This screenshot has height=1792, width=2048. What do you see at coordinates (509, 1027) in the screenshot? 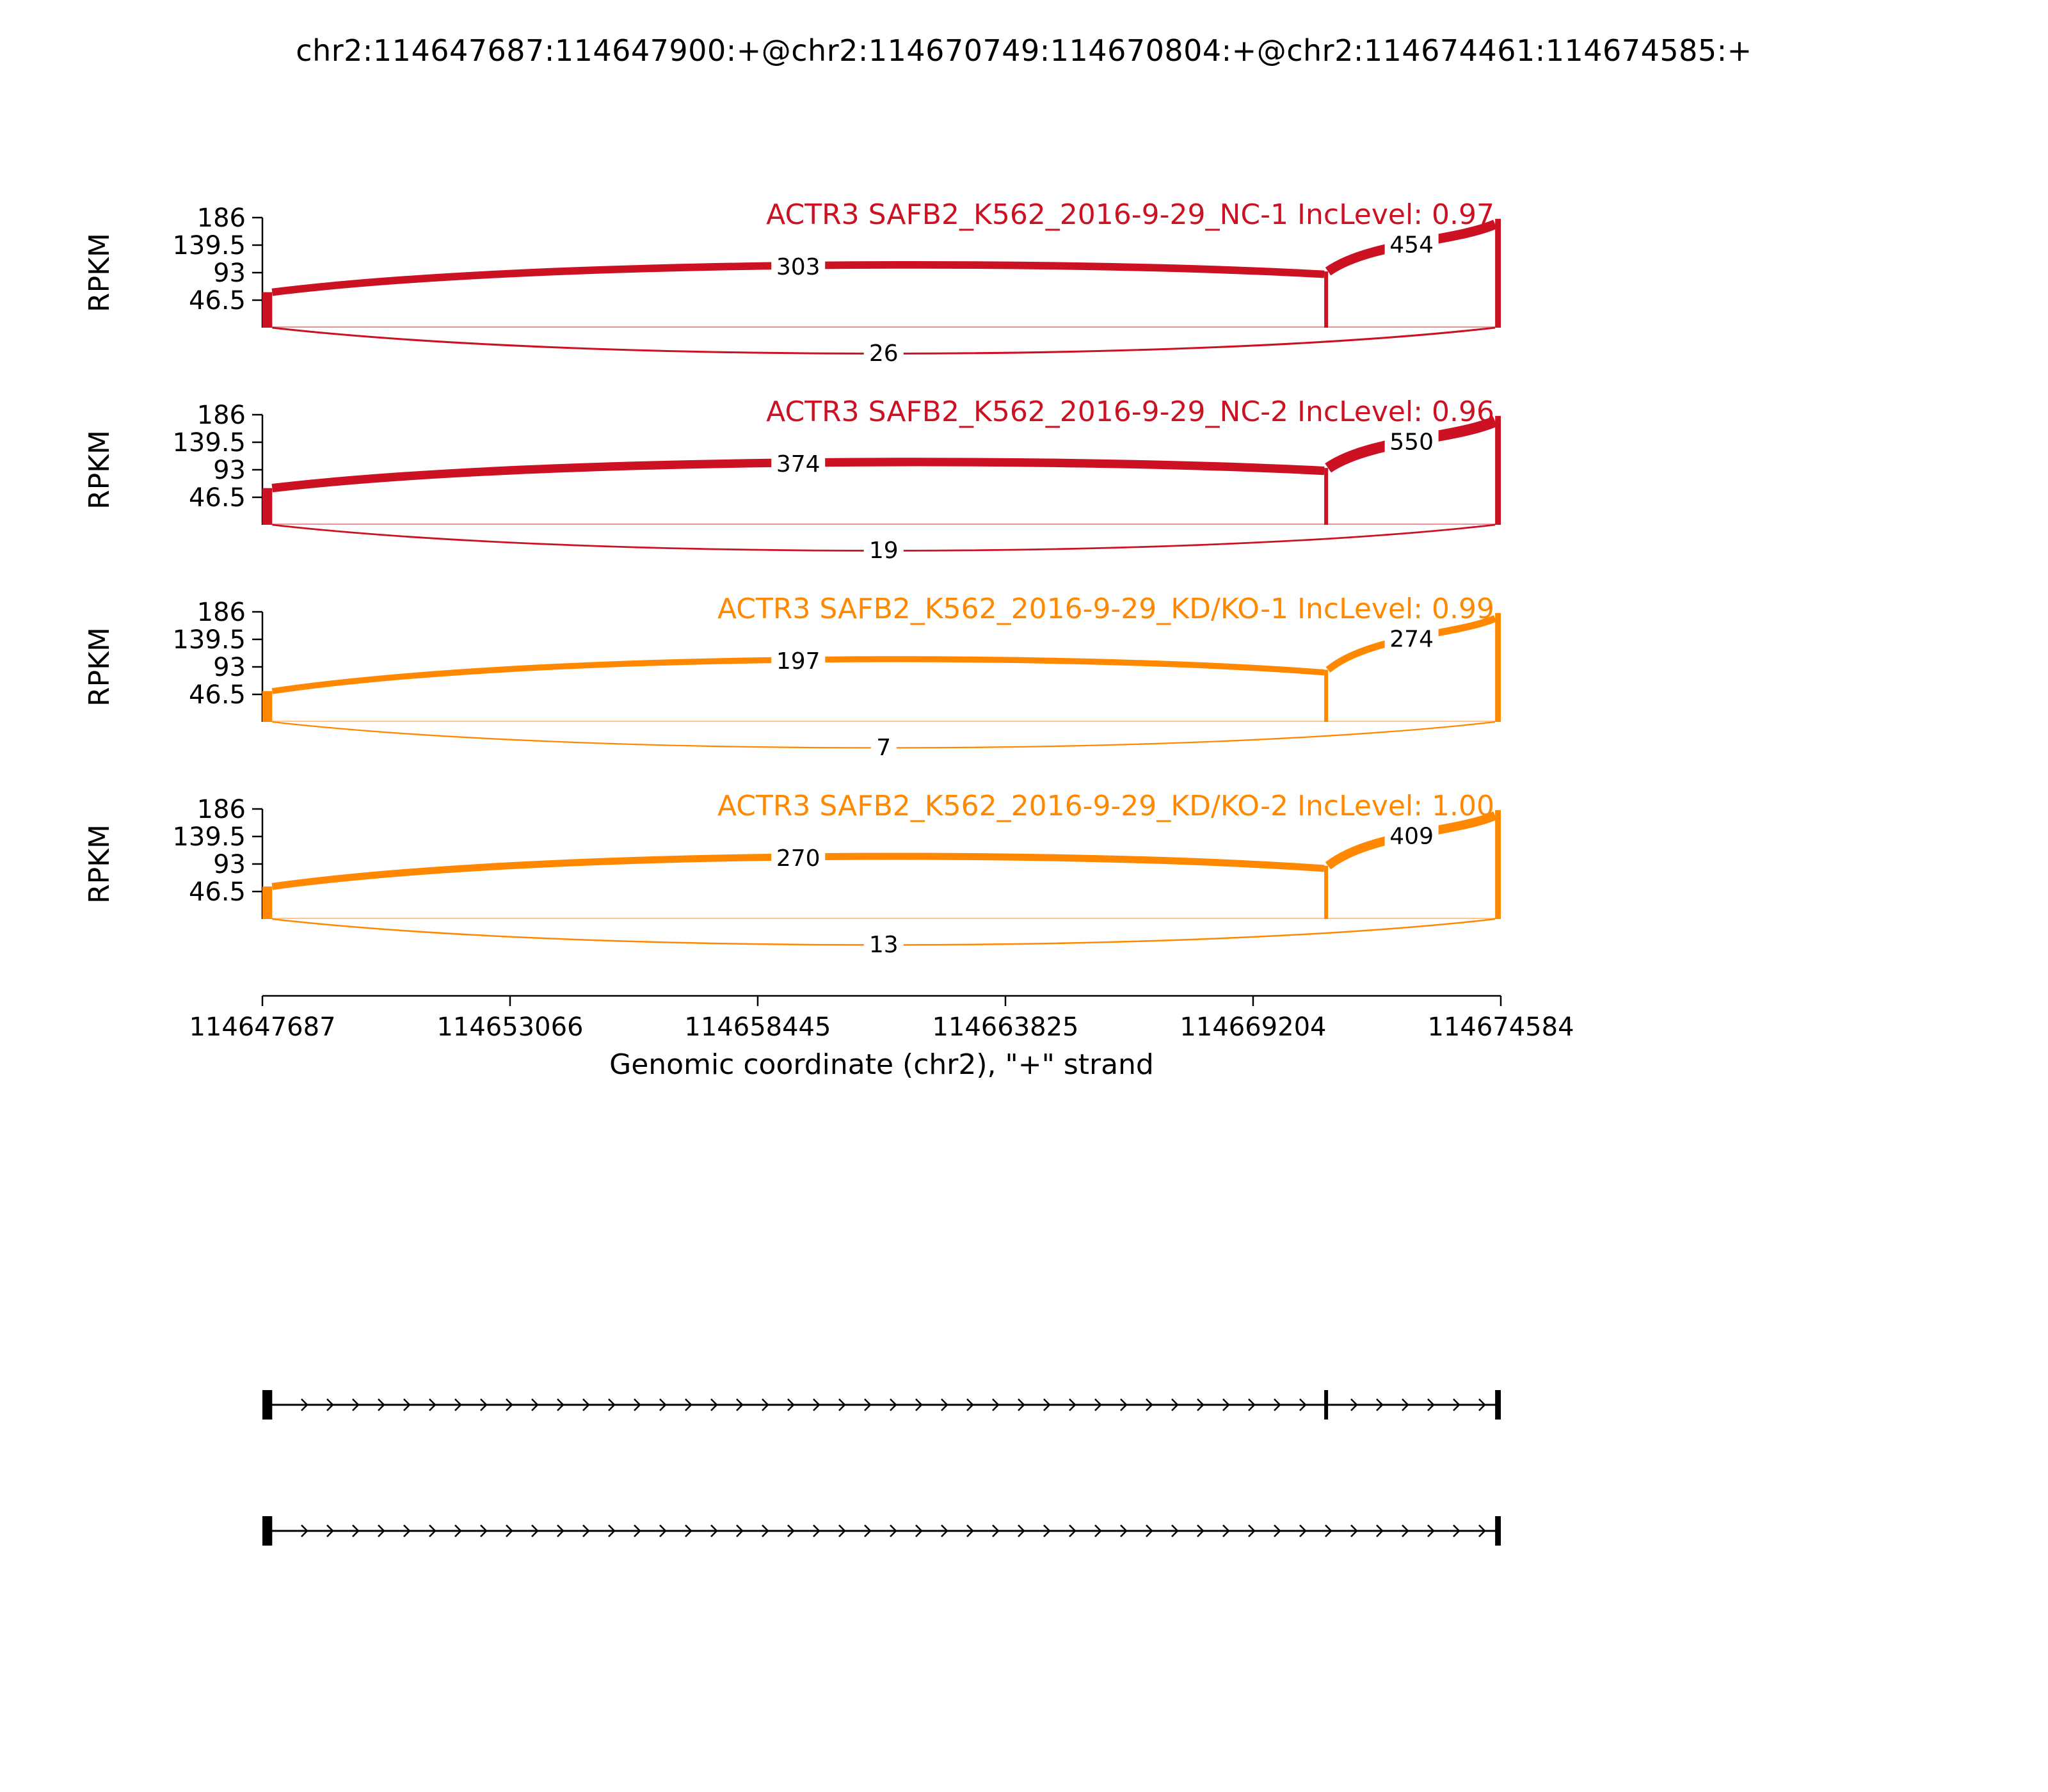
I see `x-tick-label: 114653066` at bounding box center [509, 1027].